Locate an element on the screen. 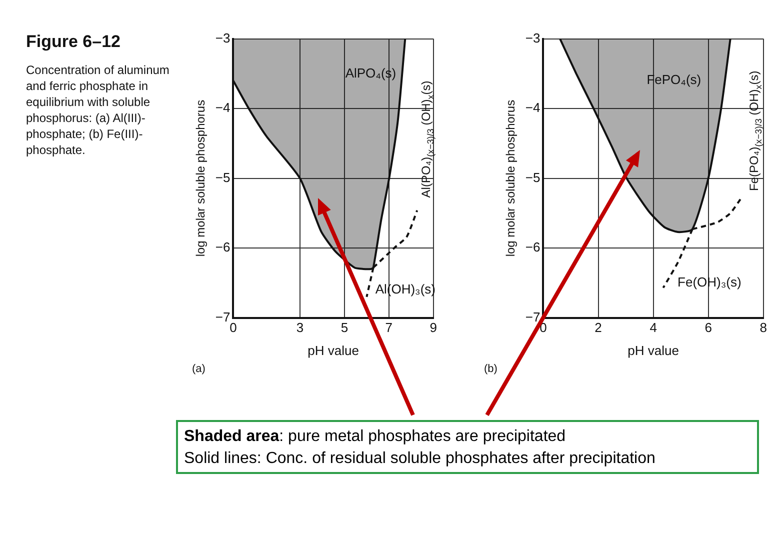 Image resolution: width=780 pixels, height=540 pixels. x-tick-label: 9 is located at coordinates (433, 328).